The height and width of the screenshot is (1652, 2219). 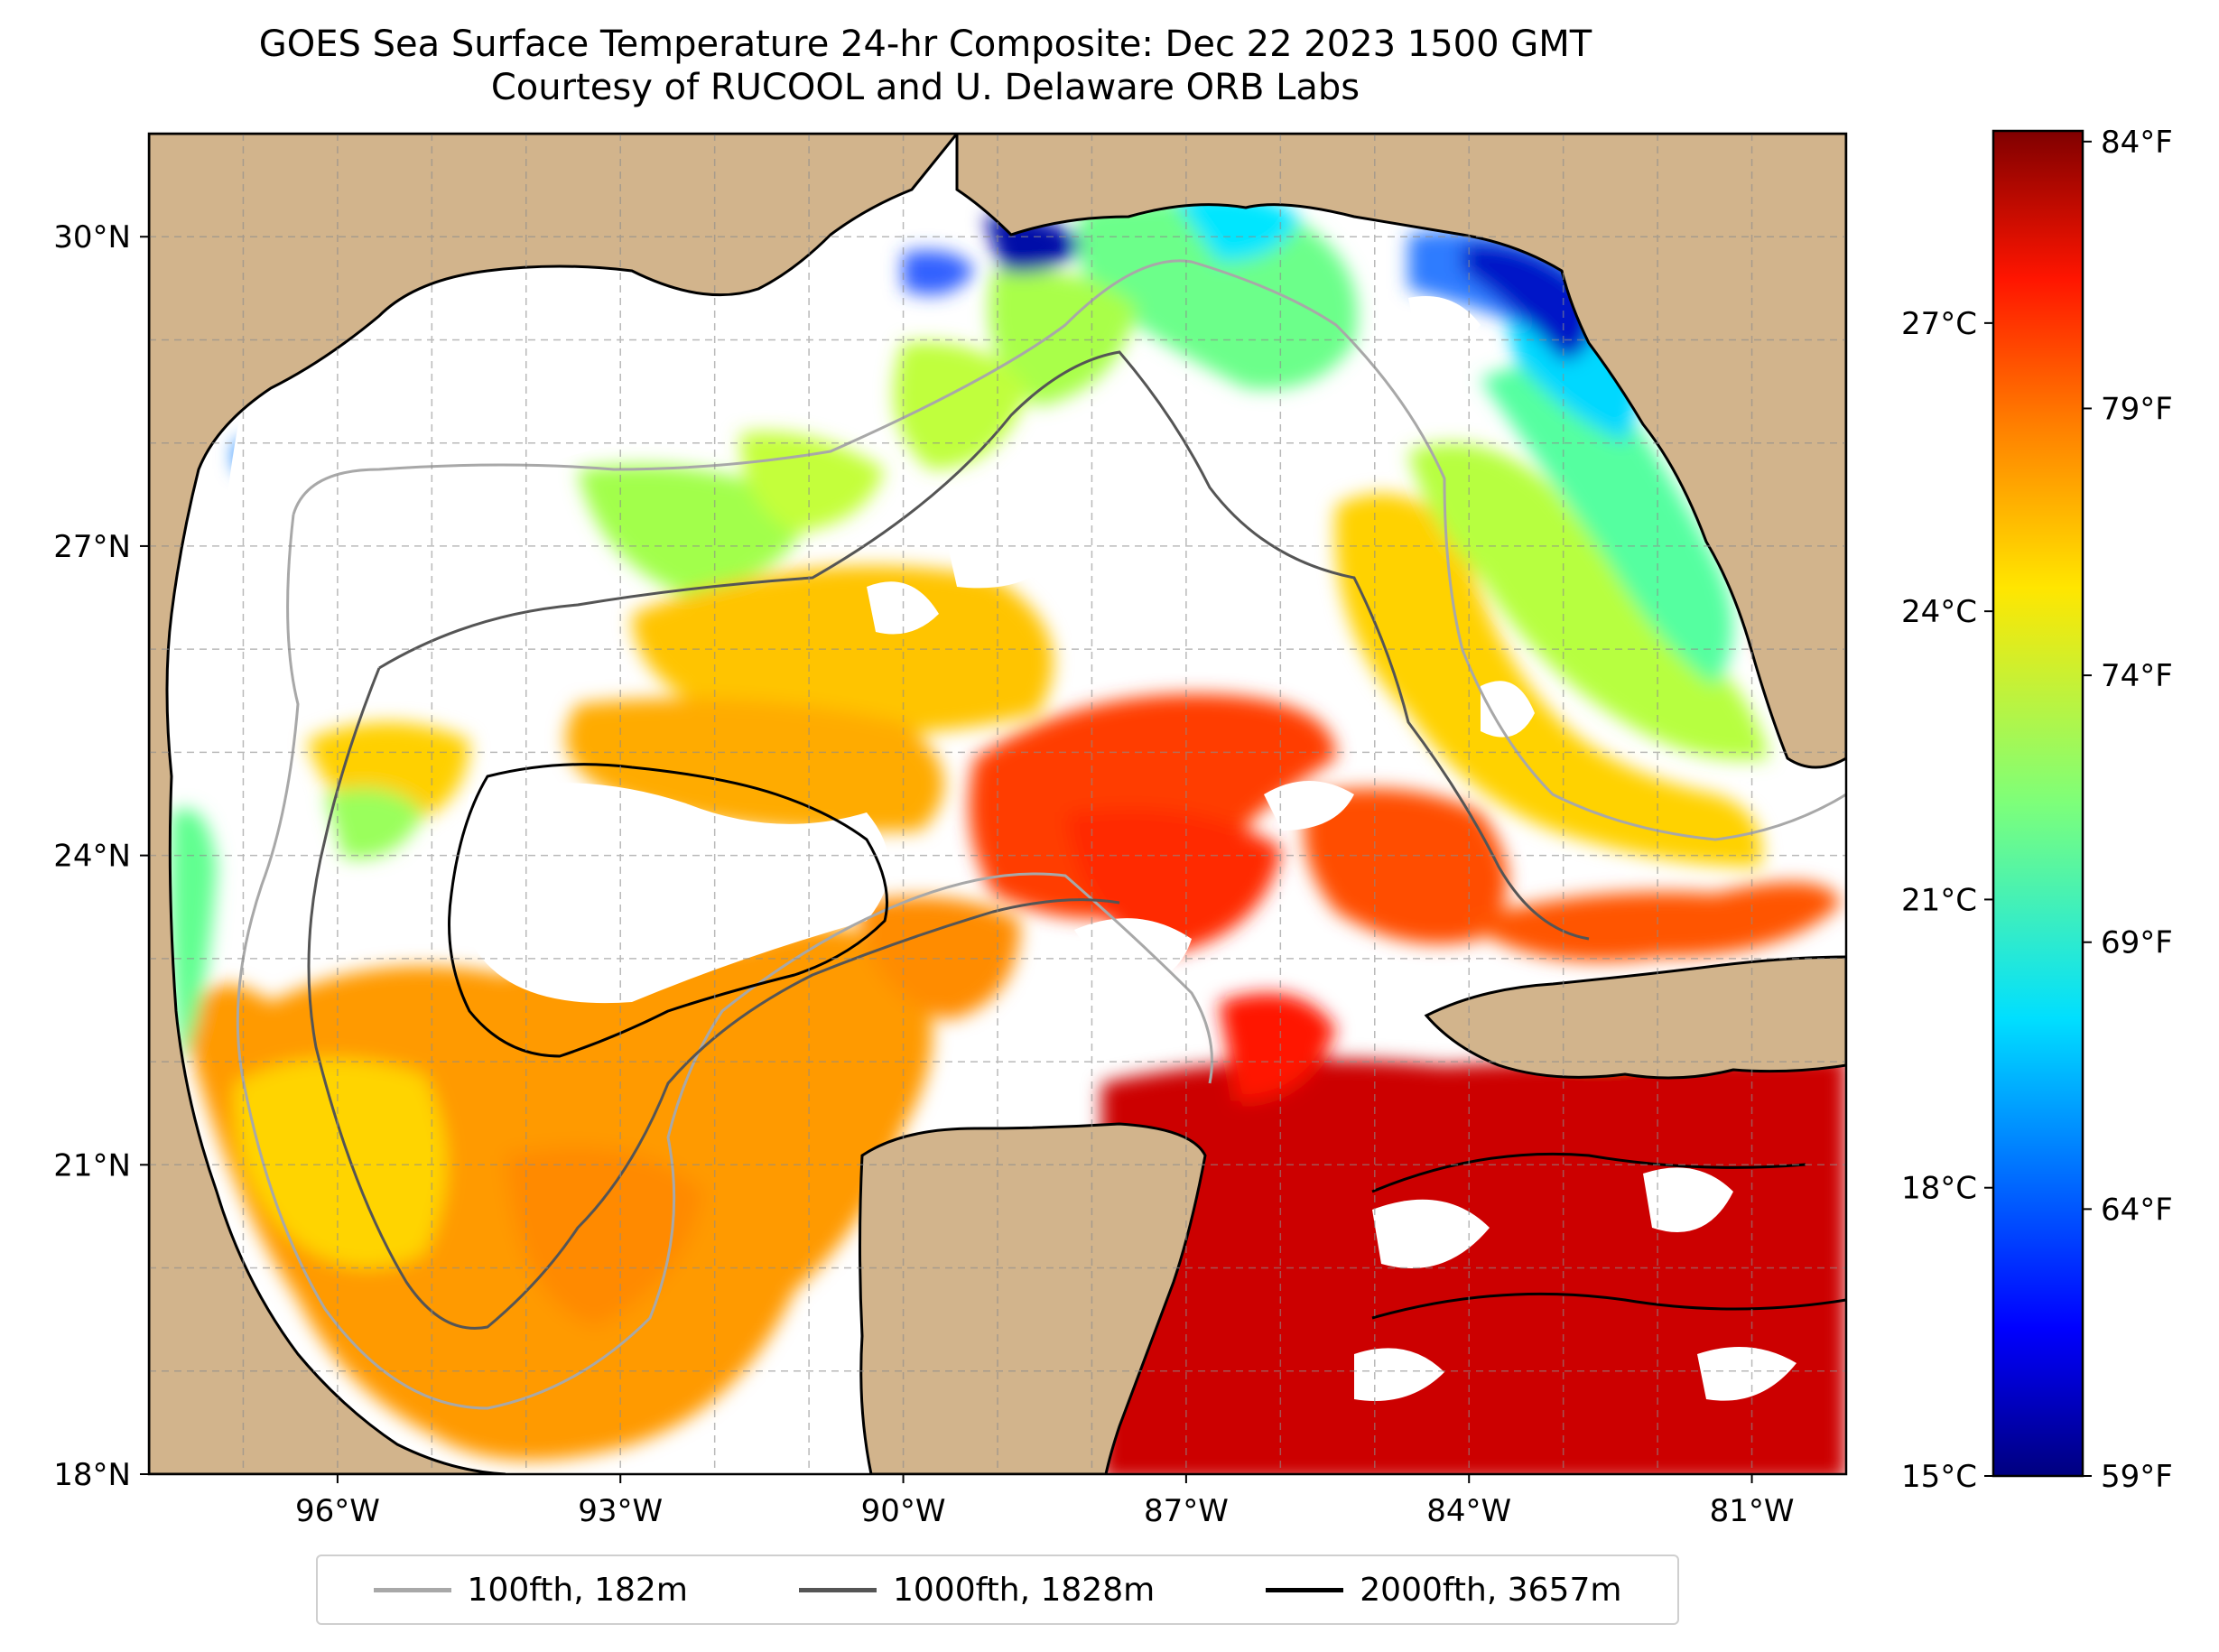 What do you see at coordinates (92, 237) in the screenshot?
I see `lat-tick-label: 30°N` at bounding box center [92, 237].